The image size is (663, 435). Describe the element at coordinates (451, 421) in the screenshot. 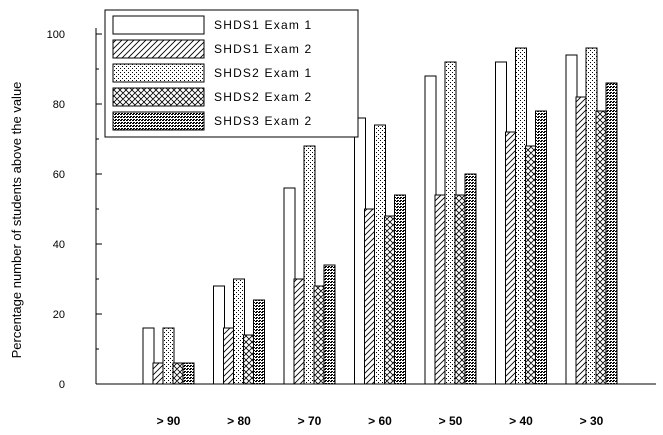

I see `x-tick-label: > 50` at that location.